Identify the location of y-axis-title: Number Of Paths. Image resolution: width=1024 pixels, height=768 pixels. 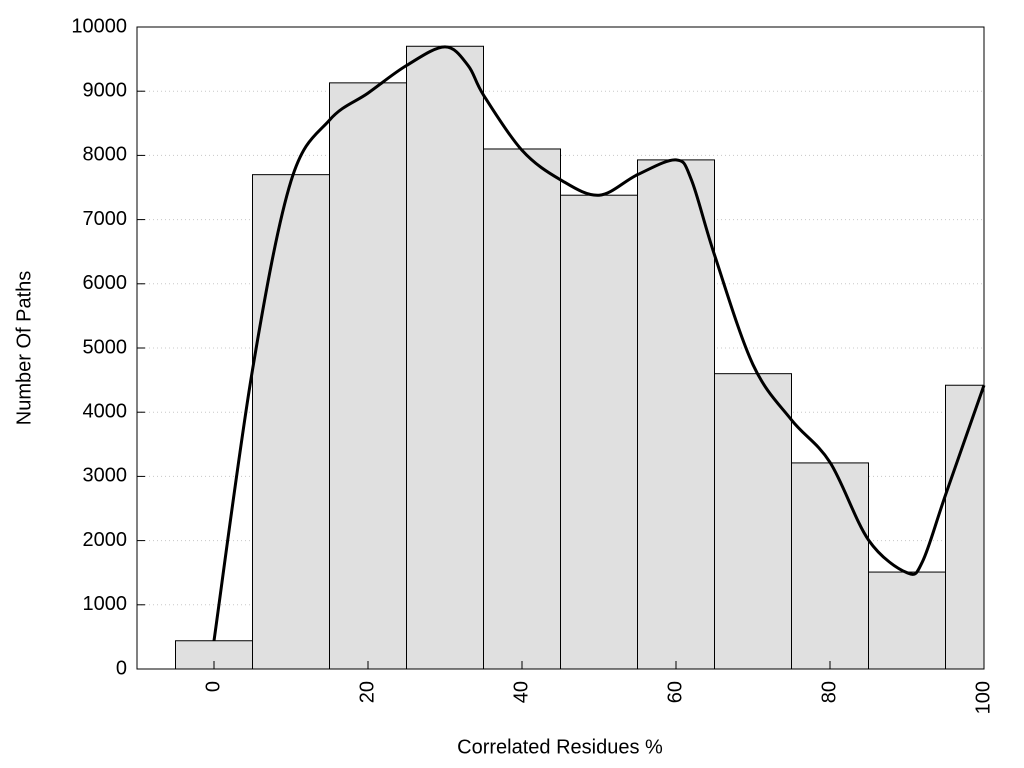
(24, 348).